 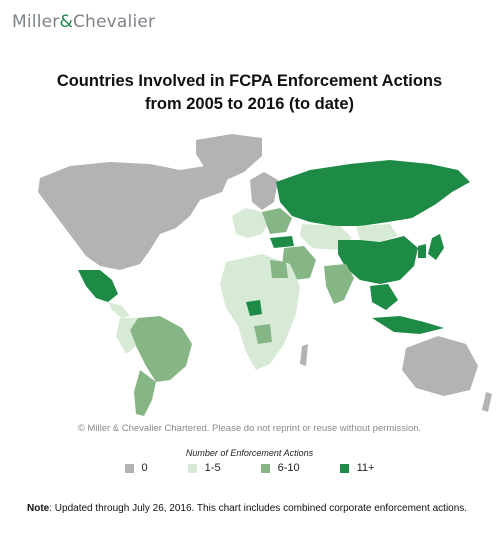 I want to click on brand-logo: Miller&Chevalier, so click(x=83, y=22).